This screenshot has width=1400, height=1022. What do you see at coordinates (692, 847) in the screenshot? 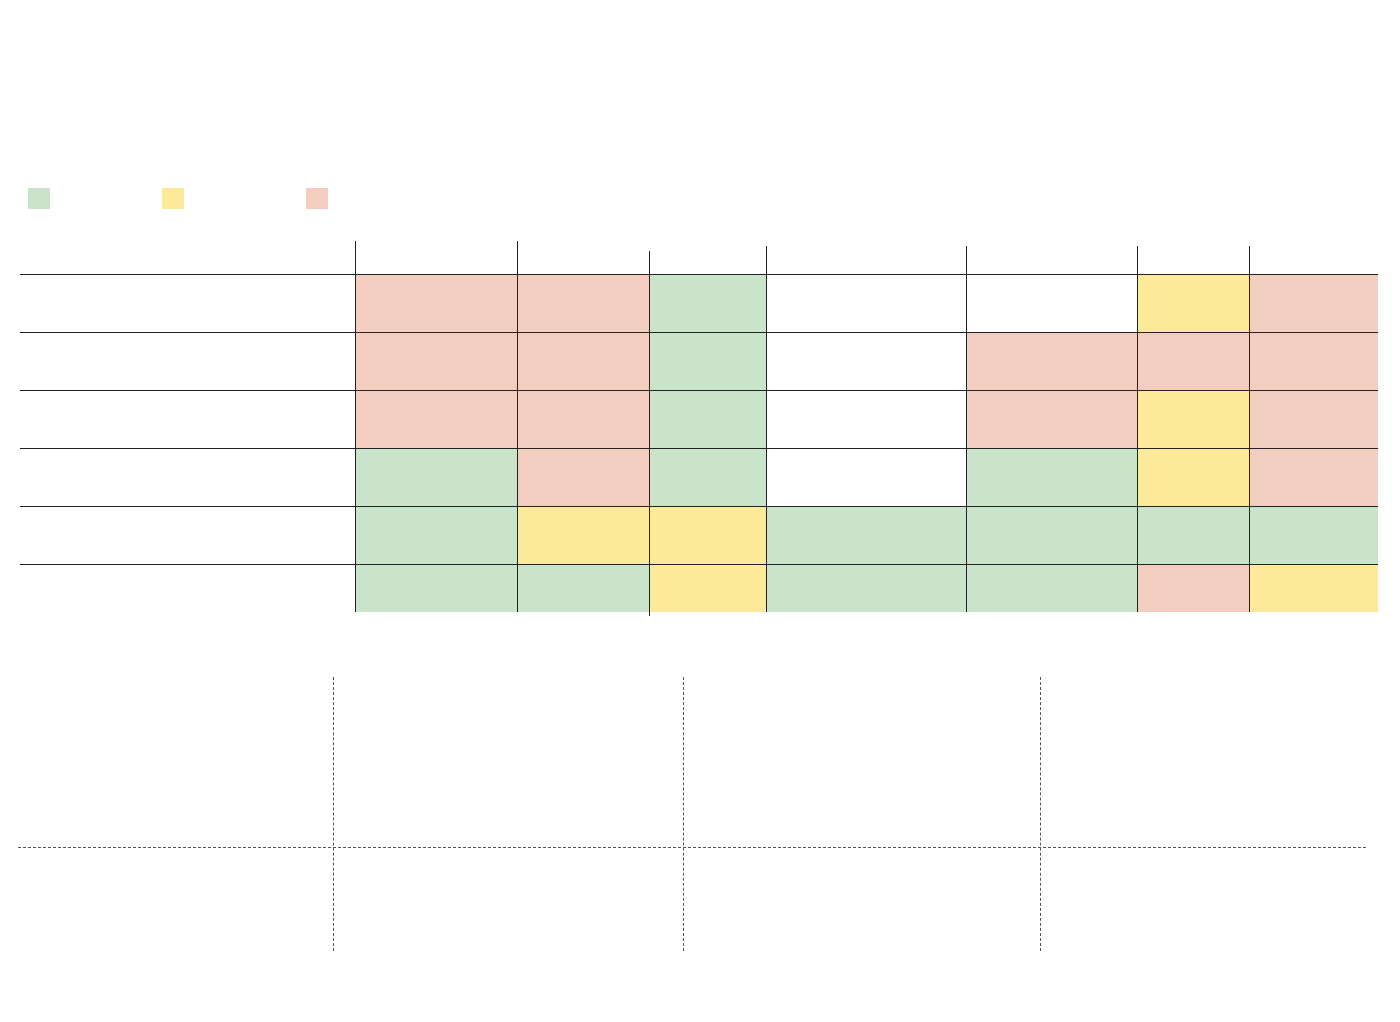
I see `dashed-row-divider` at bounding box center [692, 847].